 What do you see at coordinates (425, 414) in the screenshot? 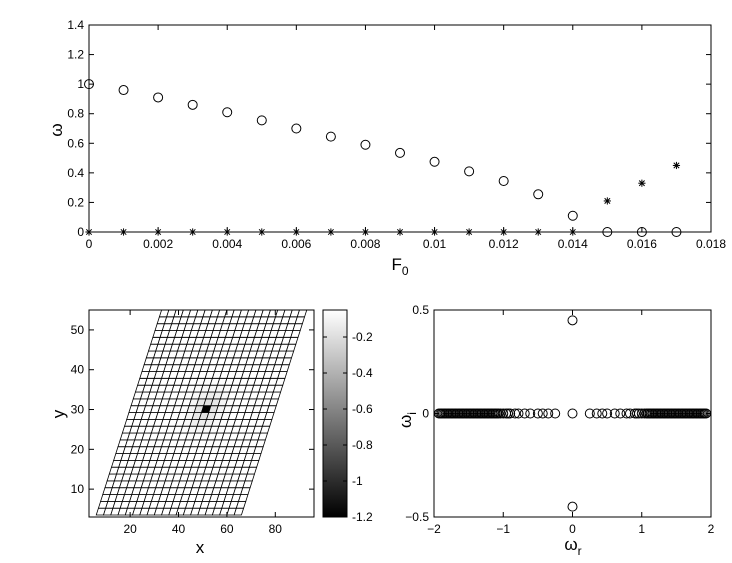
I see `eigenvalue-ytick-label: 0` at bounding box center [425, 414].